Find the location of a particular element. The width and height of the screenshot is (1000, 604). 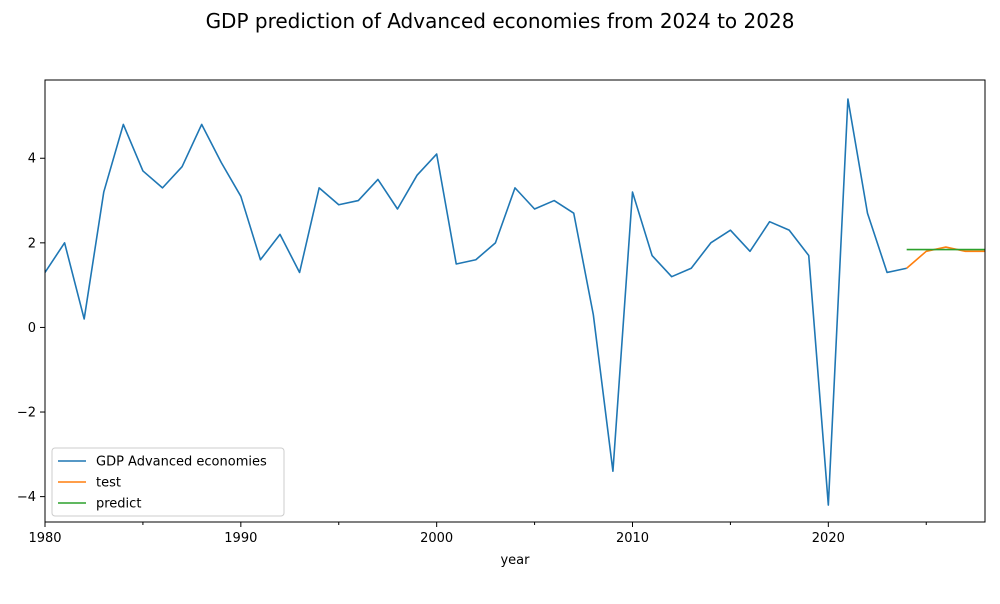

y-tick-label: 2 is located at coordinates (32, 243).